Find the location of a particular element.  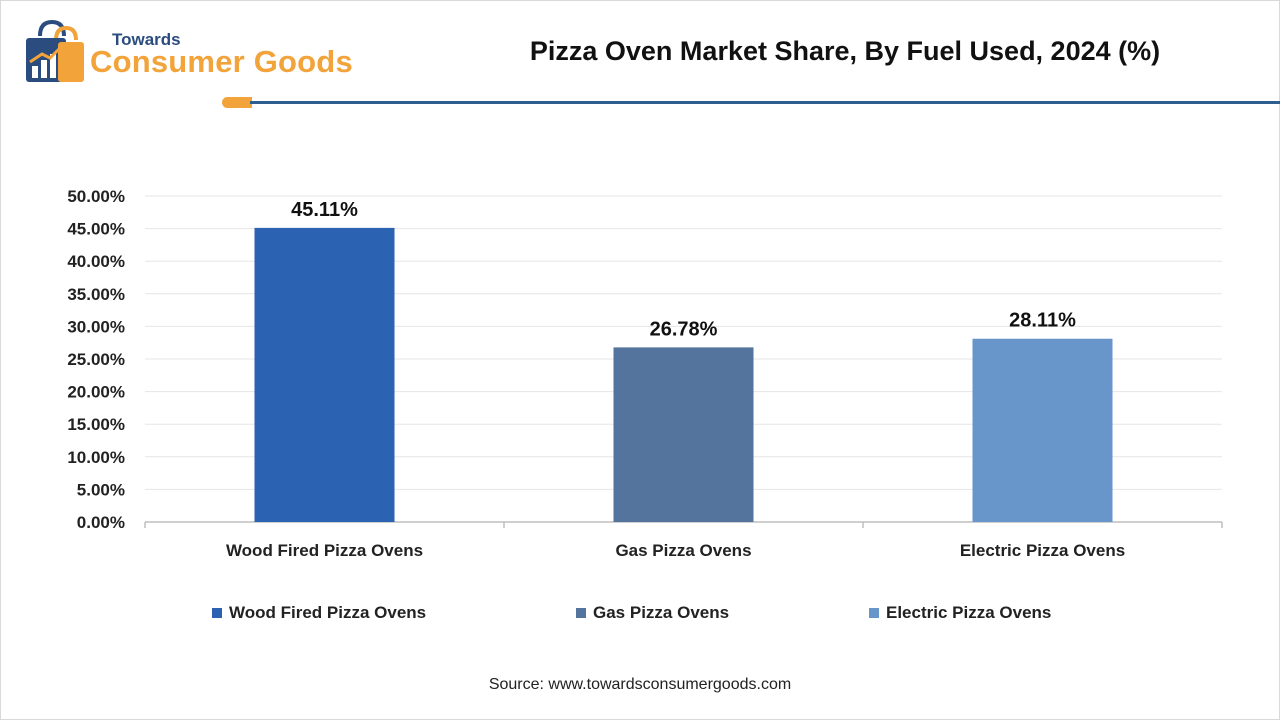

header-accent-tab is located at coordinates (237, 102).